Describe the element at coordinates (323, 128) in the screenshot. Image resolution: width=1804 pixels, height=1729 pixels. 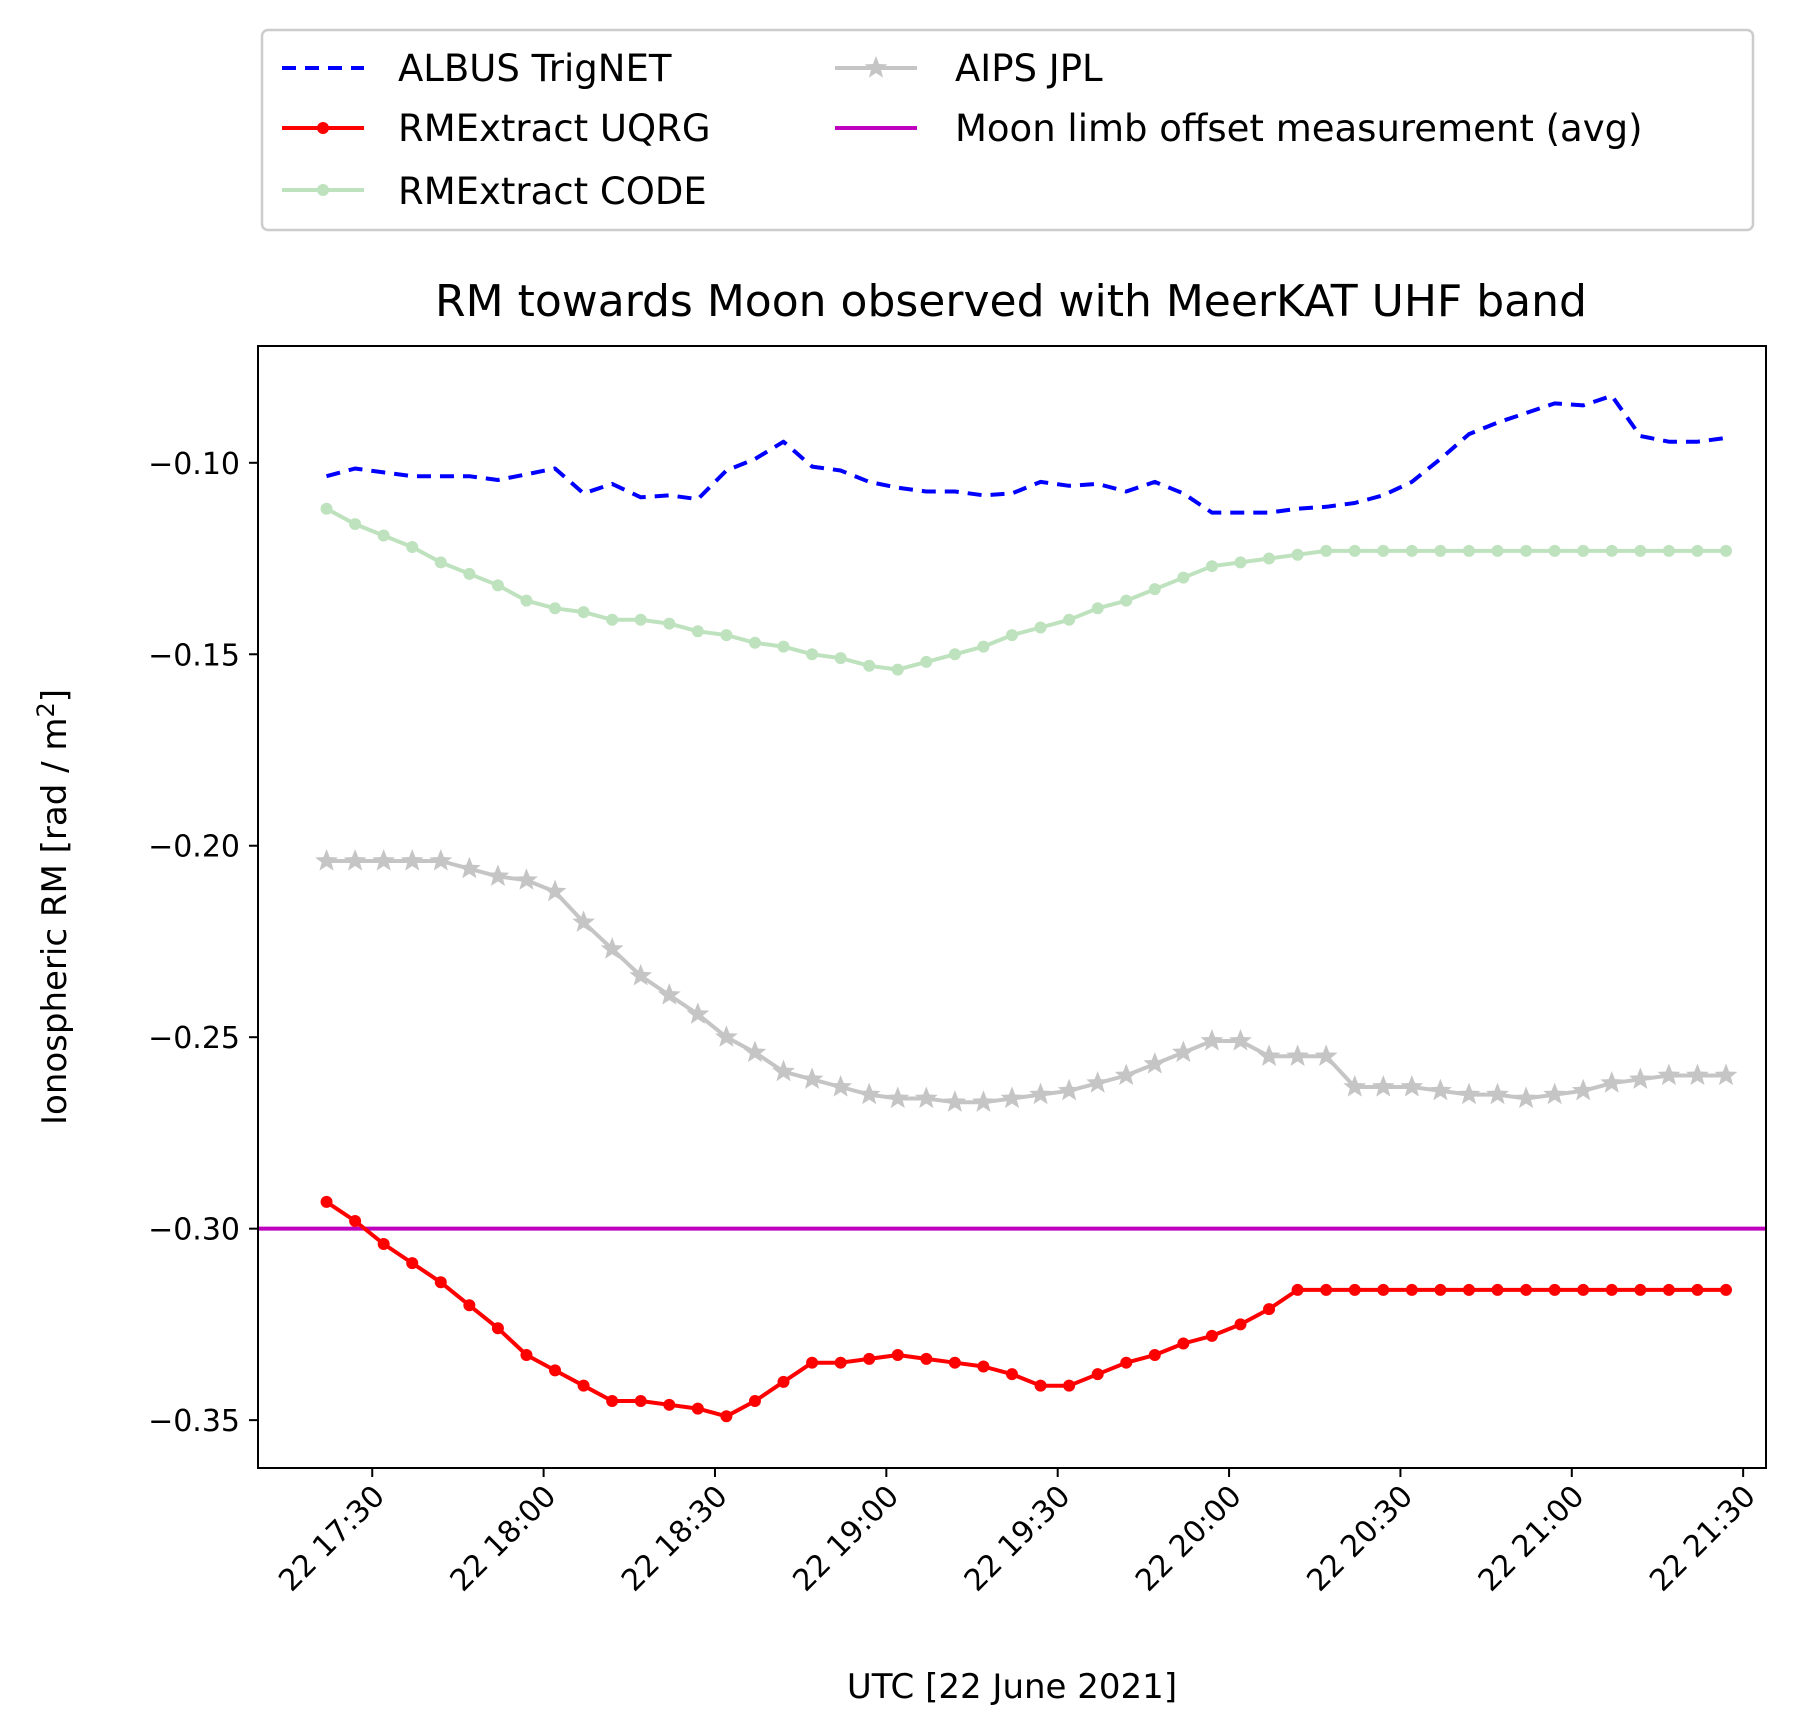
I see `legend-marker-rmextract-uqrg` at that location.